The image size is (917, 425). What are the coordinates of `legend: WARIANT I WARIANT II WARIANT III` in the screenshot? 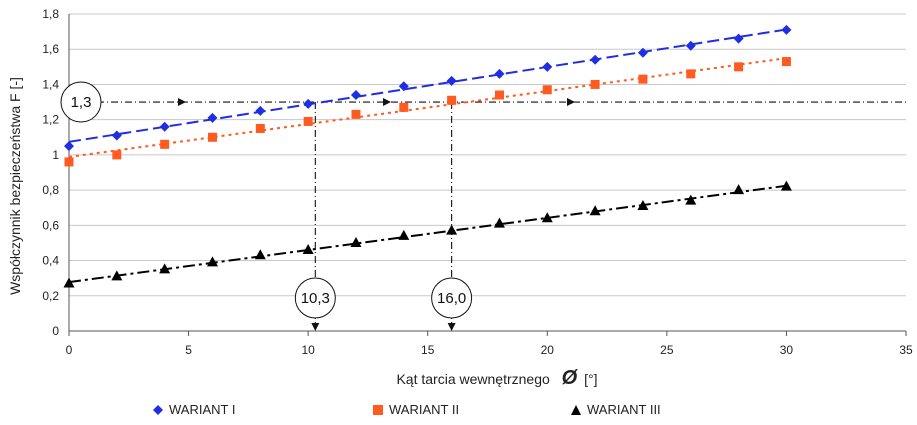 It's located at (458, 412).